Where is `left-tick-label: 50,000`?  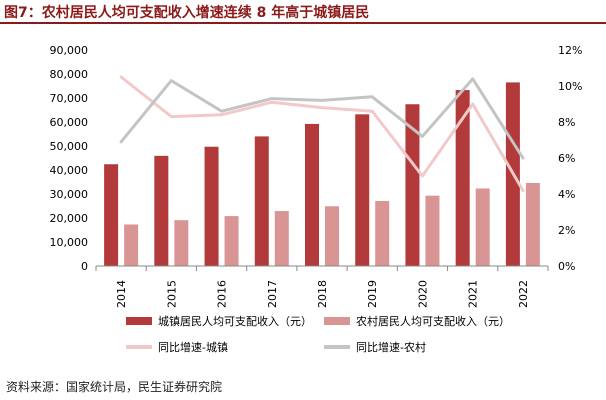
left-tick-label: 50,000 is located at coordinates (69, 146).